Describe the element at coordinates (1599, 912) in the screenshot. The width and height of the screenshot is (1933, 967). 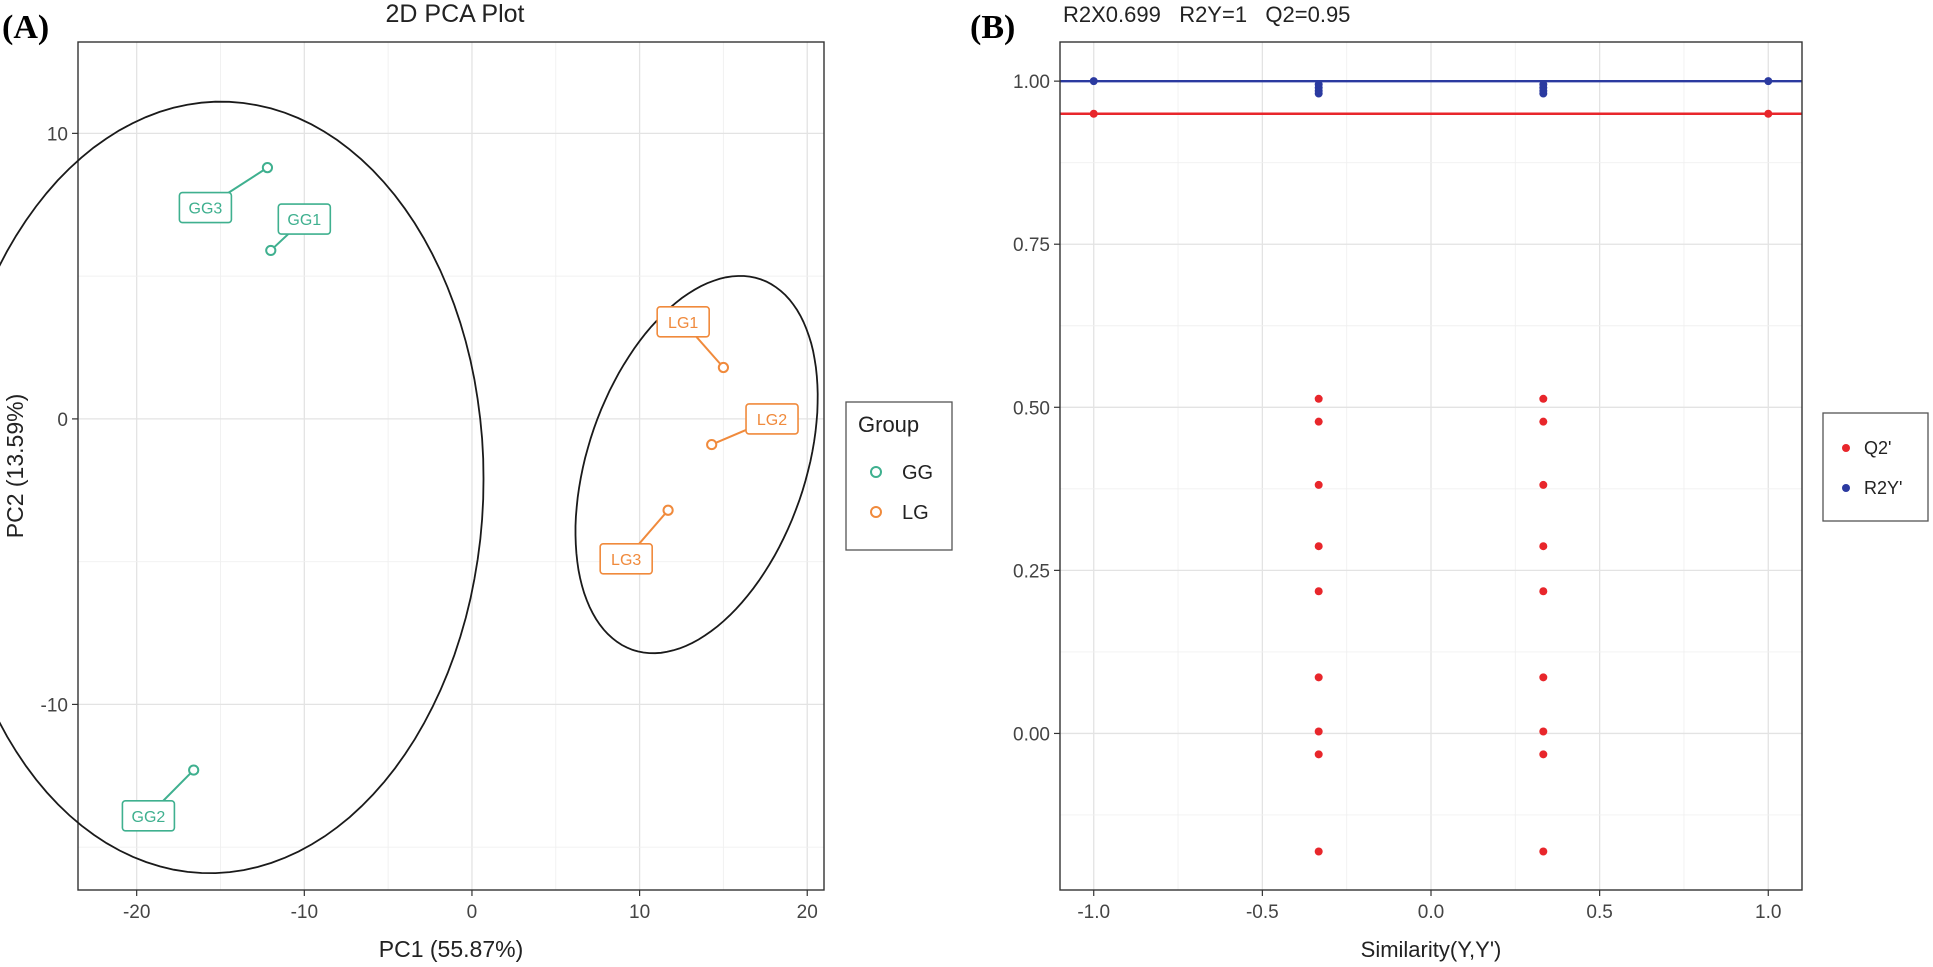
I see `b-x-tick-label-0_5: 0.5` at that location.